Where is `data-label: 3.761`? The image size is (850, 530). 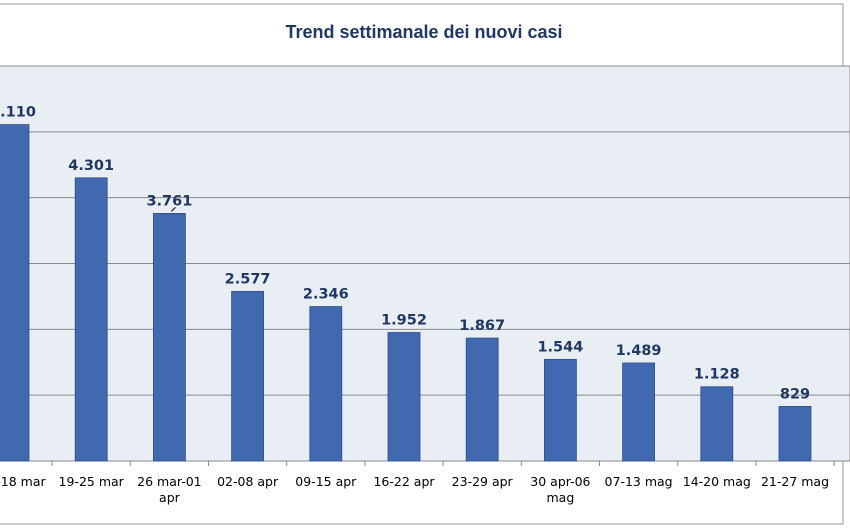 data-label: 3.761 is located at coordinates (169, 201).